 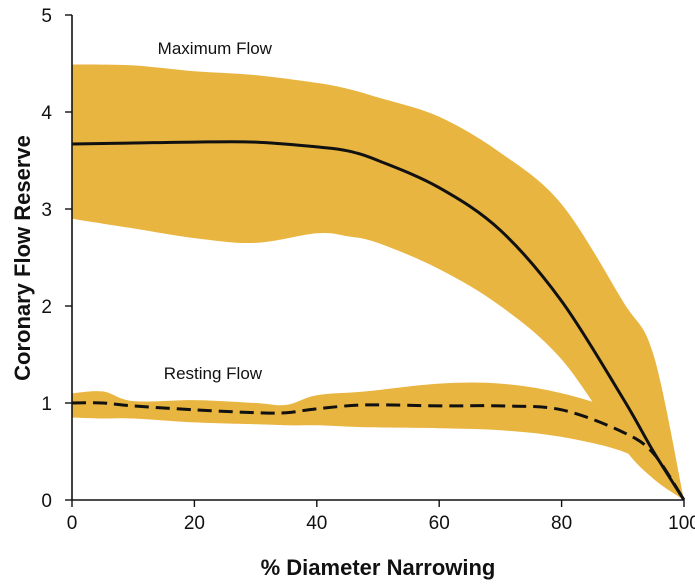 I want to click on x-tick-label: 20, so click(x=194, y=523).